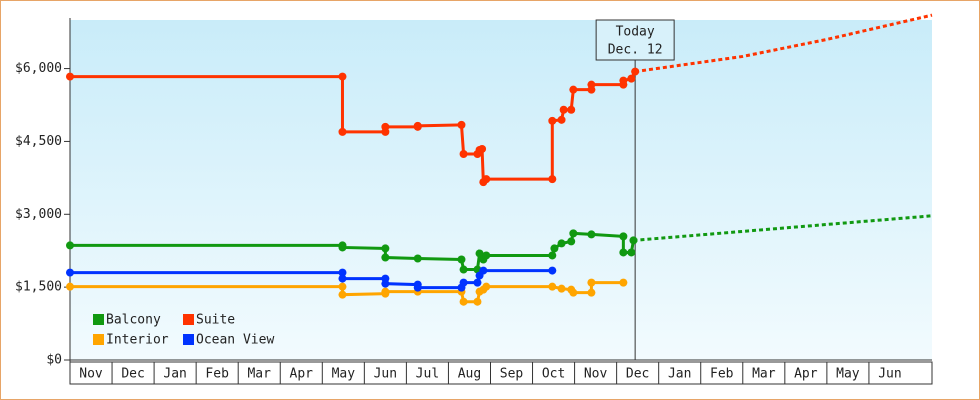 This screenshot has width=980, height=400. What do you see at coordinates (38, 214) in the screenshot?
I see `y-tick-label: $3,000` at bounding box center [38, 214].